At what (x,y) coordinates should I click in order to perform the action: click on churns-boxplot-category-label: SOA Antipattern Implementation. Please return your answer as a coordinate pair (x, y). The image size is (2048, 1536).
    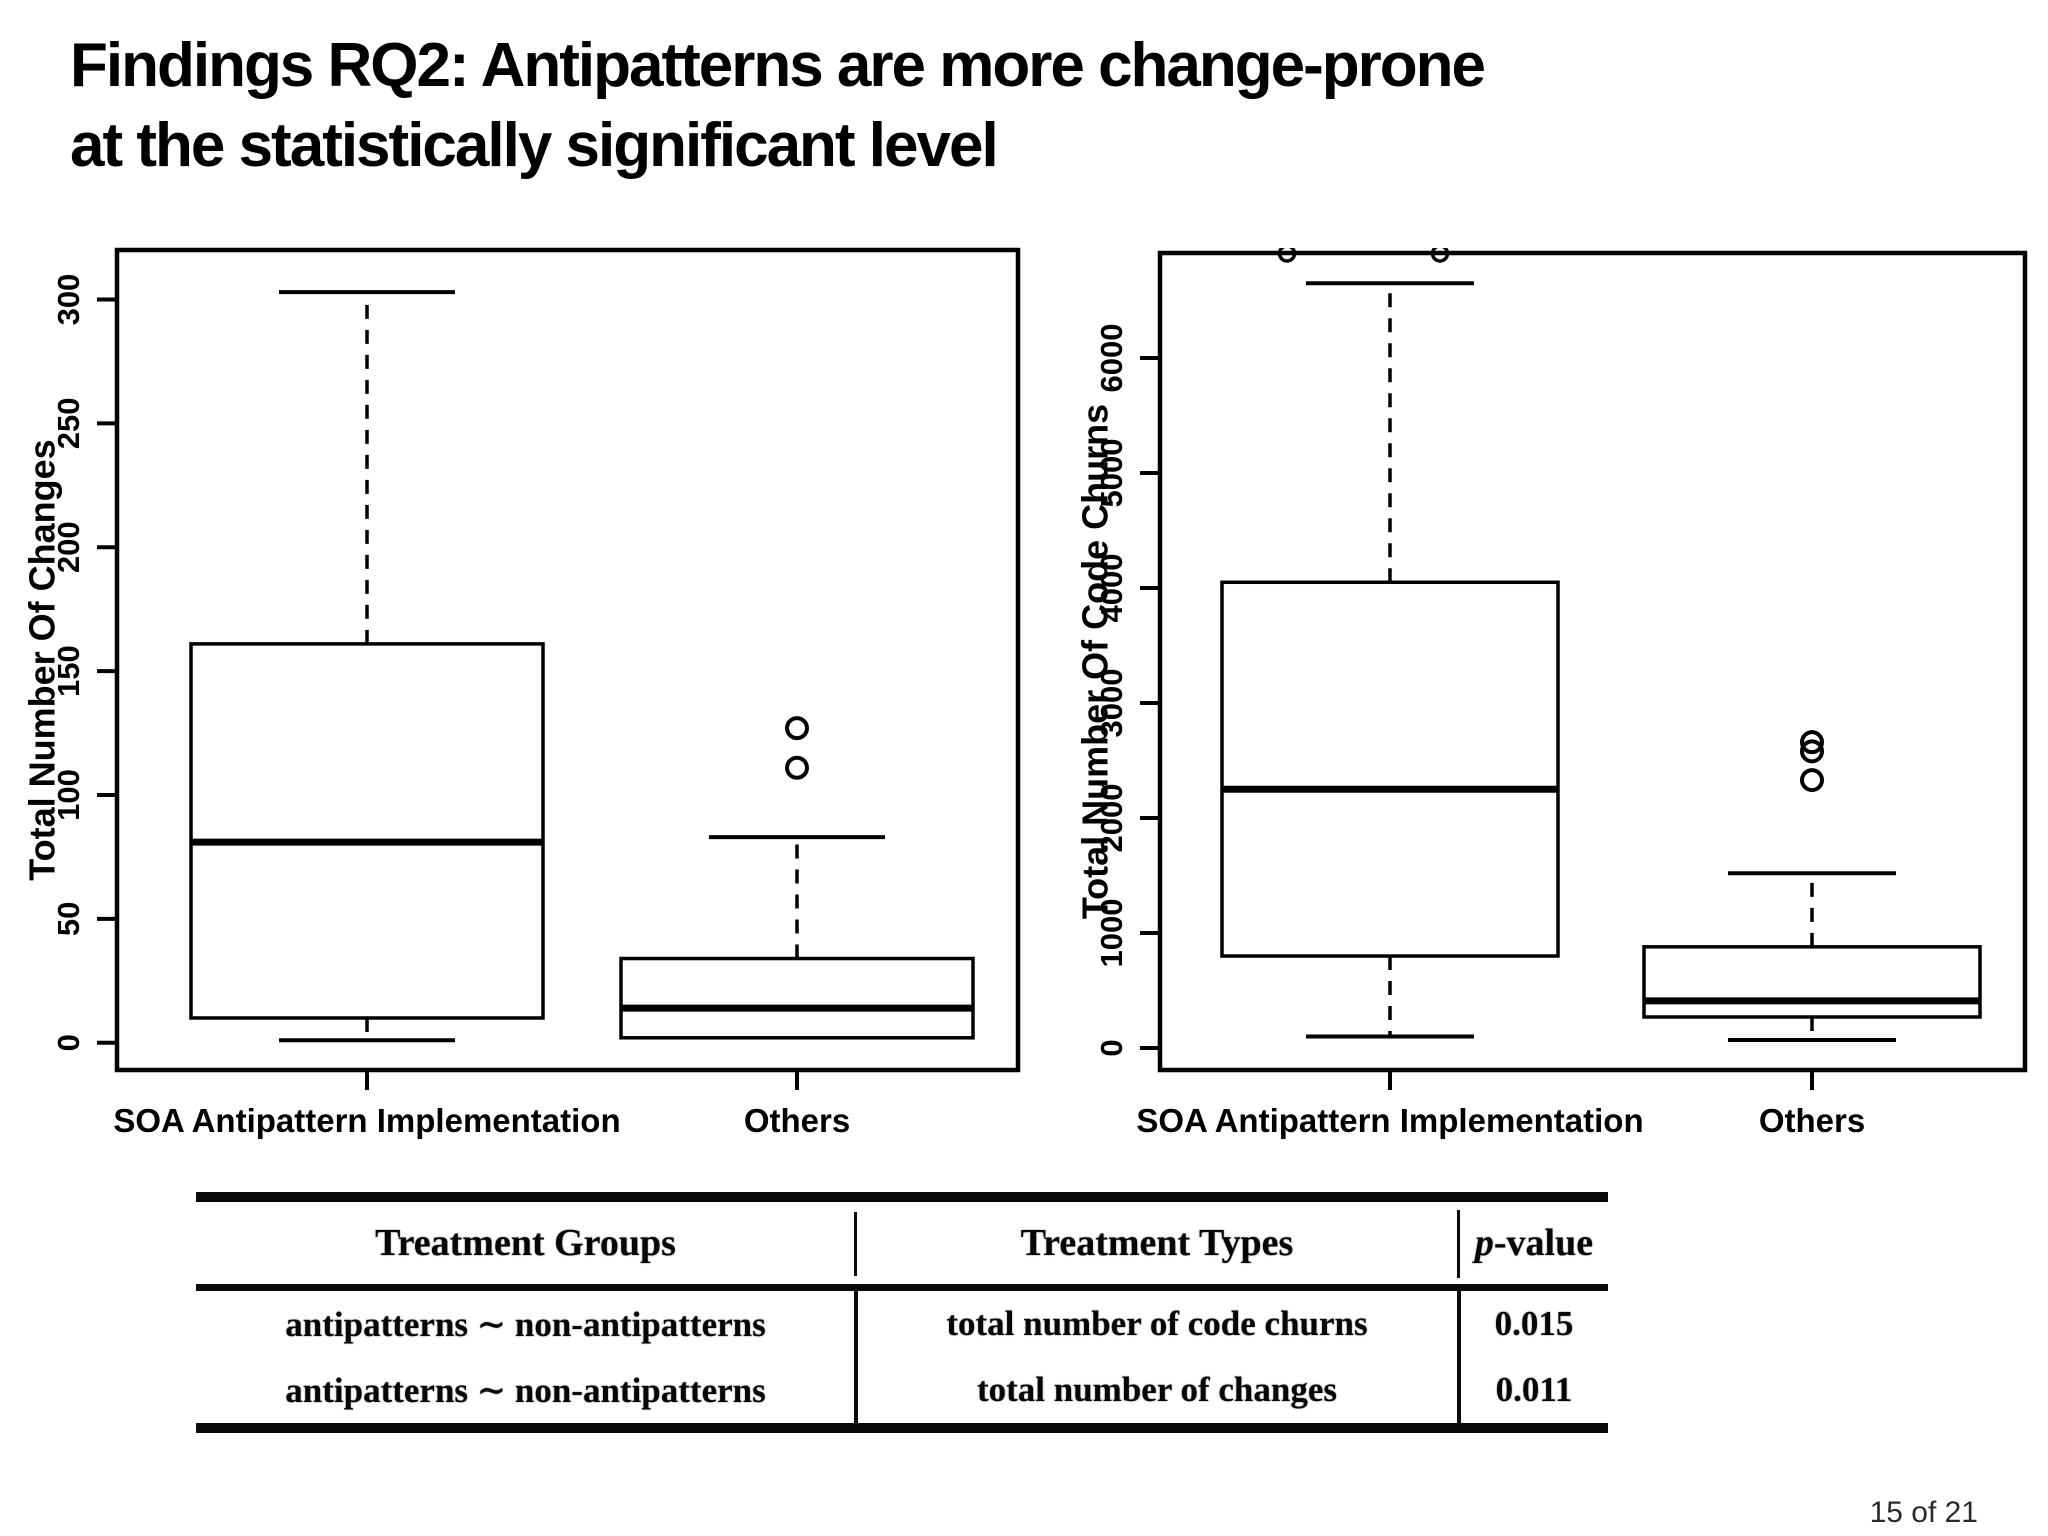
    Looking at the image, I should click on (1389, 1120).